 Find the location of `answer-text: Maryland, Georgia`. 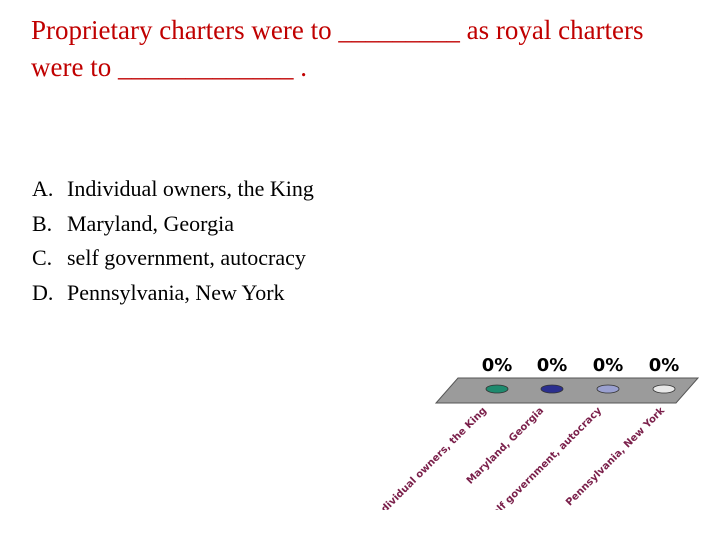

answer-text: Maryland, Georgia is located at coordinates (150, 223).